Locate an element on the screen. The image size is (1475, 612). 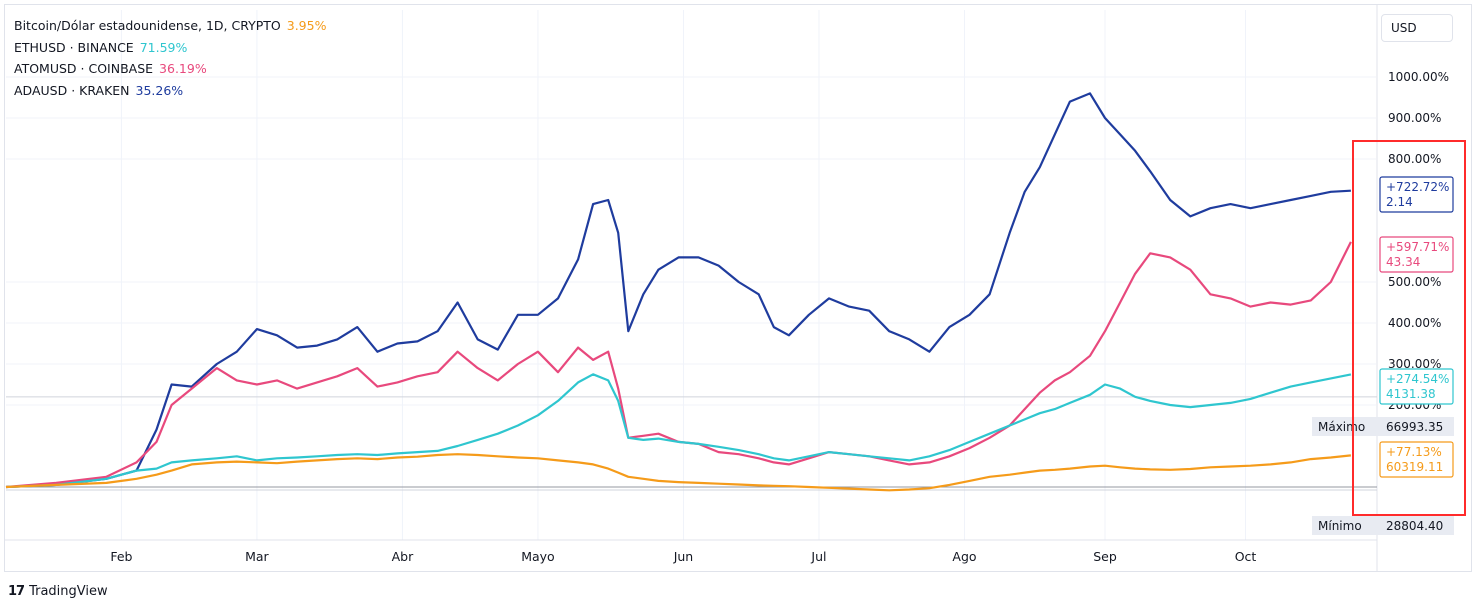
legend-label: ADAUSD · KRAKEN is located at coordinates (72, 90).